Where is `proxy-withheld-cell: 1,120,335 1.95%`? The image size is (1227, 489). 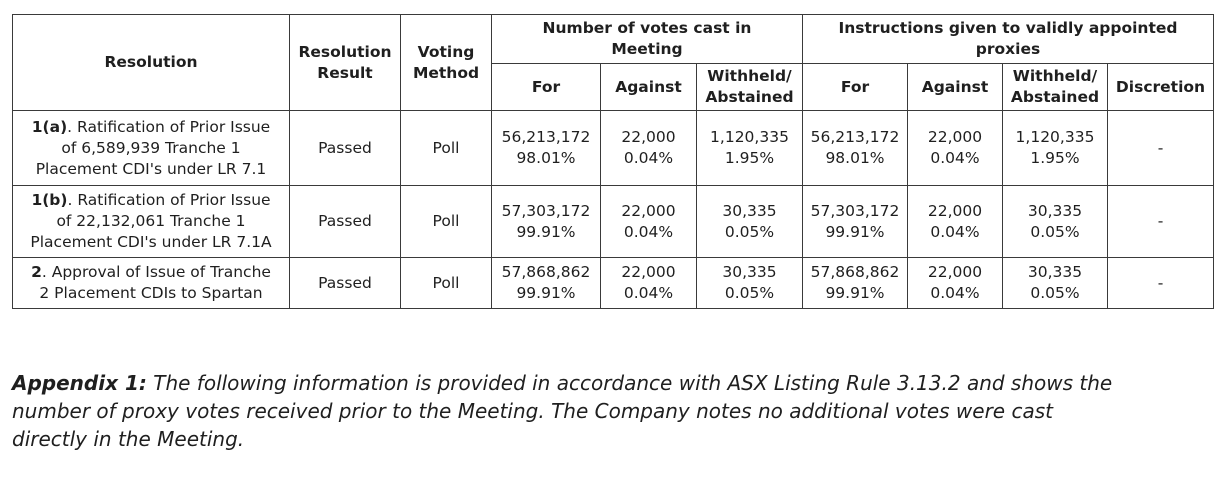 proxy-withheld-cell: 1,120,335 1.95% is located at coordinates (1055, 148).